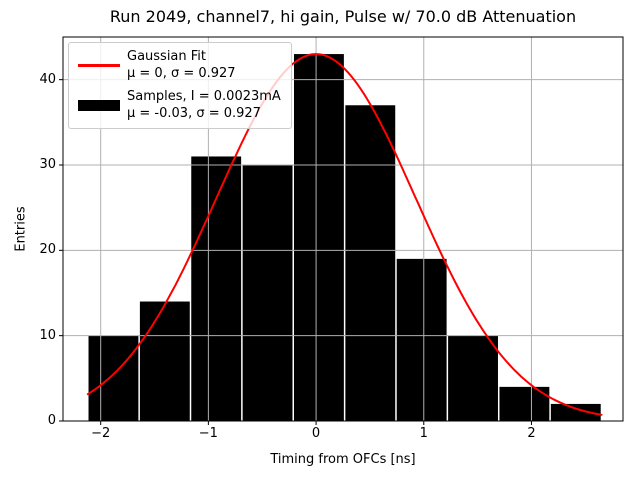 The height and width of the screenshot is (480, 640). I want to click on legend-label-gaussian-fit: Gaussian Fit μ = 0, σ = 0.927, so click(181, 65).